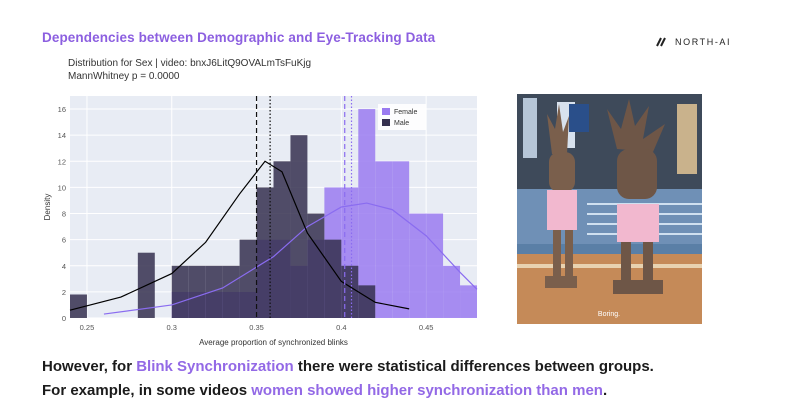 The image size is (796, 408). What do you see at coordinates (401, 123) in the screenshot?
I see `legend-label-male: Male` at bounding box center [401, 123].